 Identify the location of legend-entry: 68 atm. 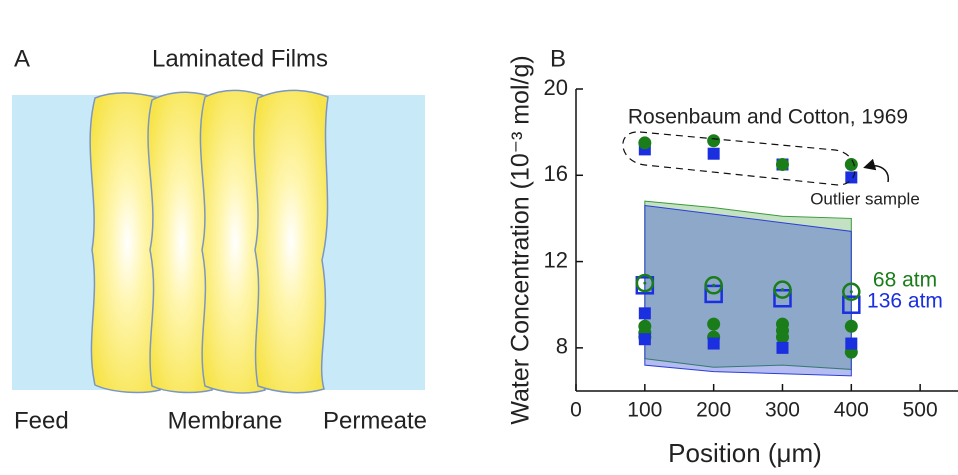
(905, 280).